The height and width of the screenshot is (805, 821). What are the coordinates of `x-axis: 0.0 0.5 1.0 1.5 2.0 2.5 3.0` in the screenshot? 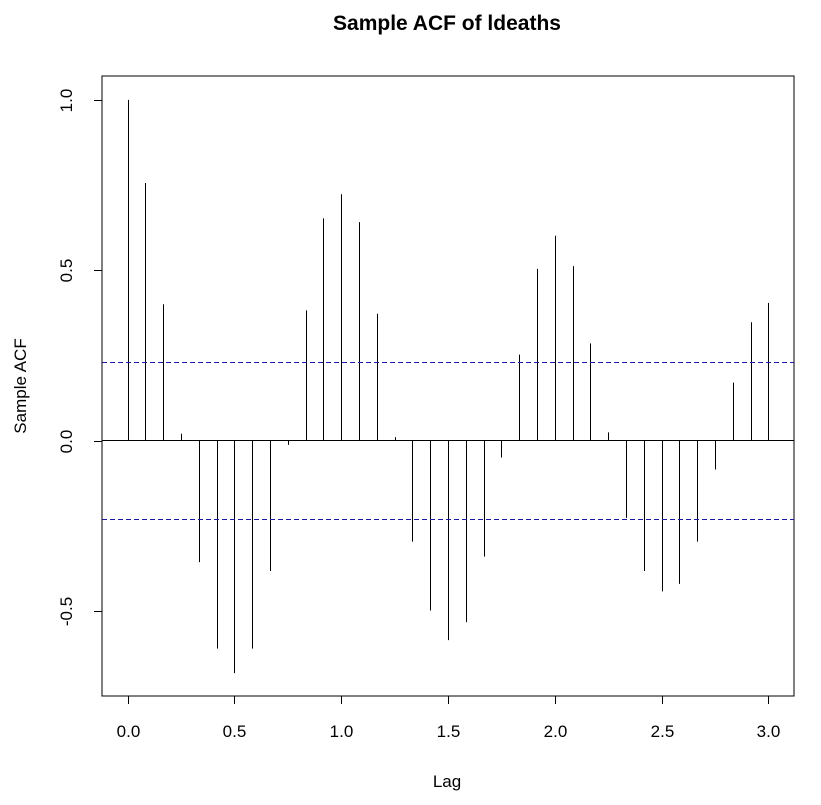 It's located at (449, 718).